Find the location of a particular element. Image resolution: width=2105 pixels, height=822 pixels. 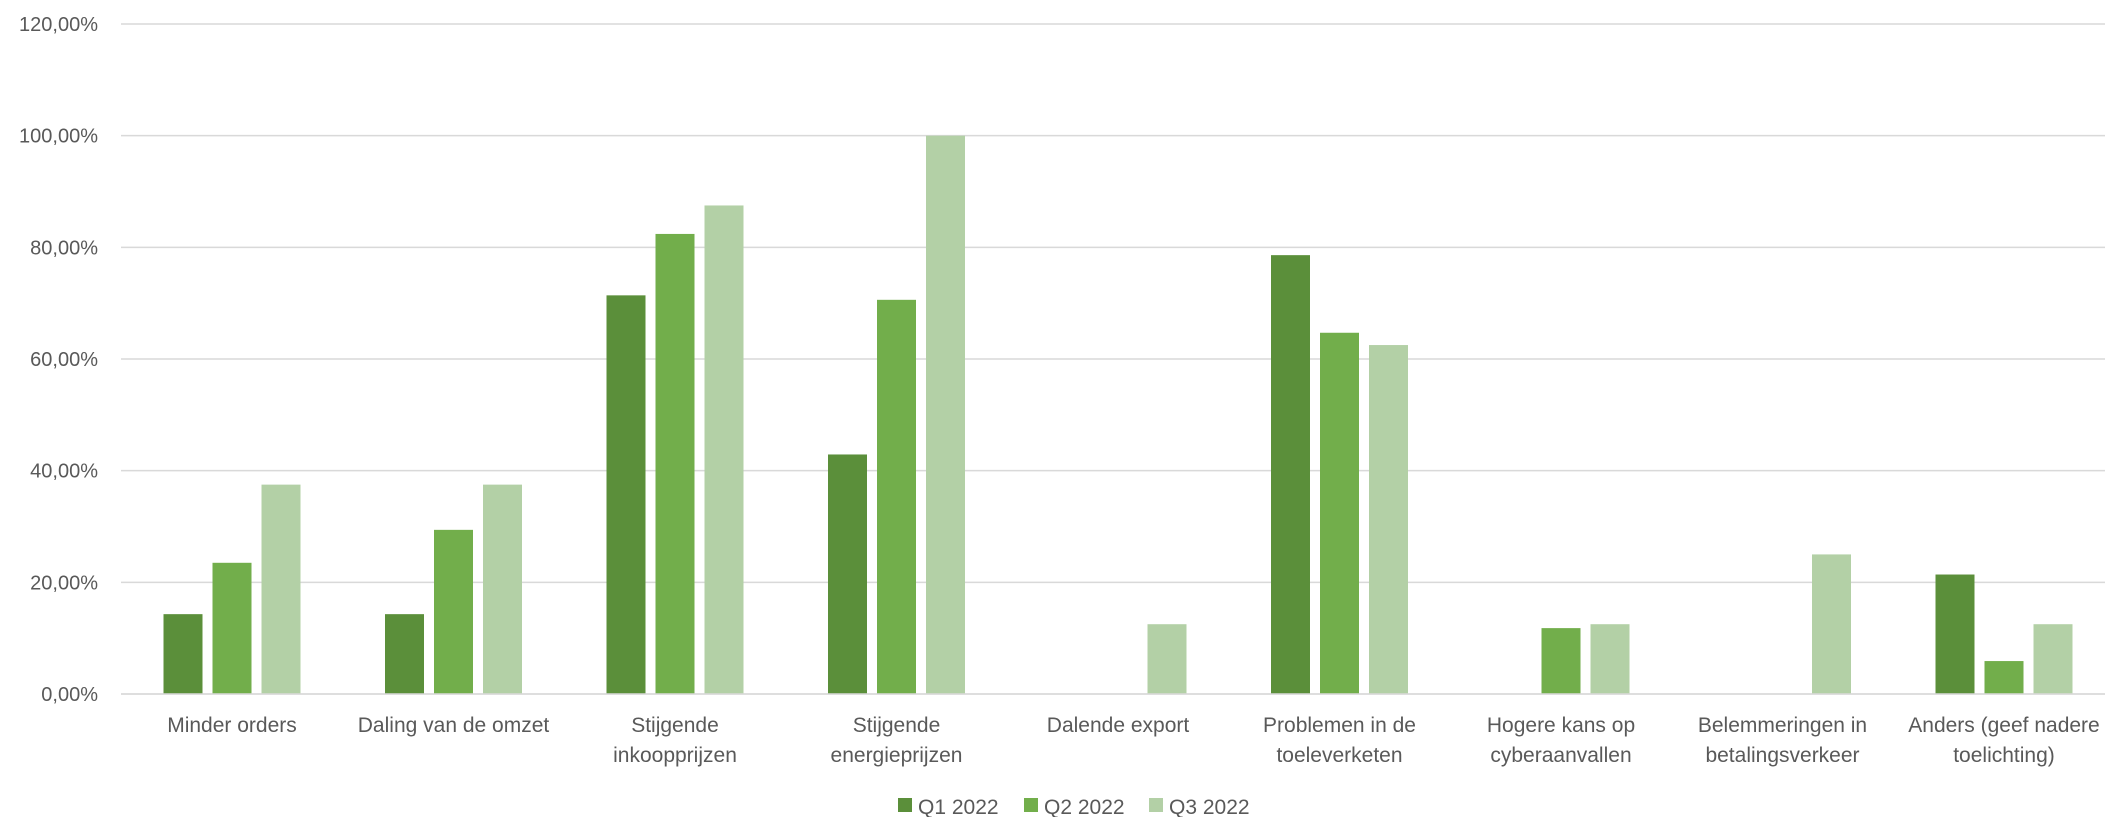

y-tick-label: 100,00% is located at coordinates (58, 137).